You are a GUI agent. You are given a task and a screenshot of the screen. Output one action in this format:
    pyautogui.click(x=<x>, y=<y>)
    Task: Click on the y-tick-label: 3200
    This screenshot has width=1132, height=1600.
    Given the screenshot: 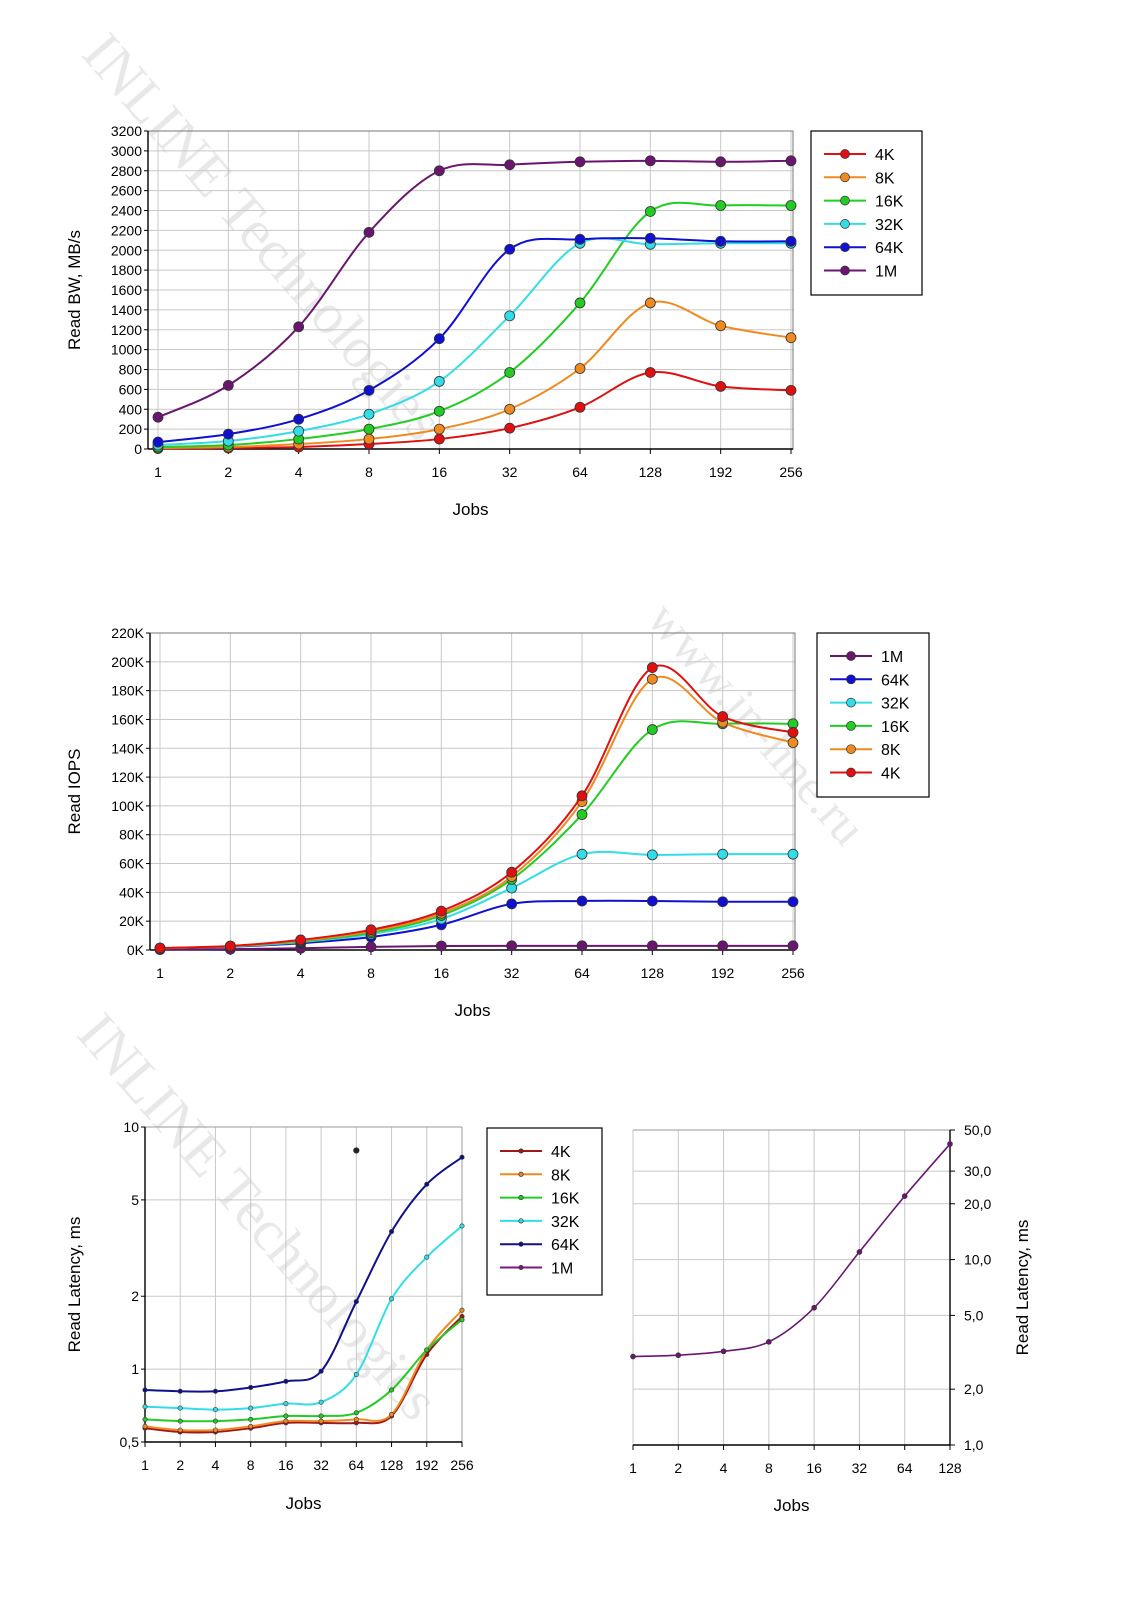 What is the action you would take?
    pyautogui.click(x=126, y=131)
    